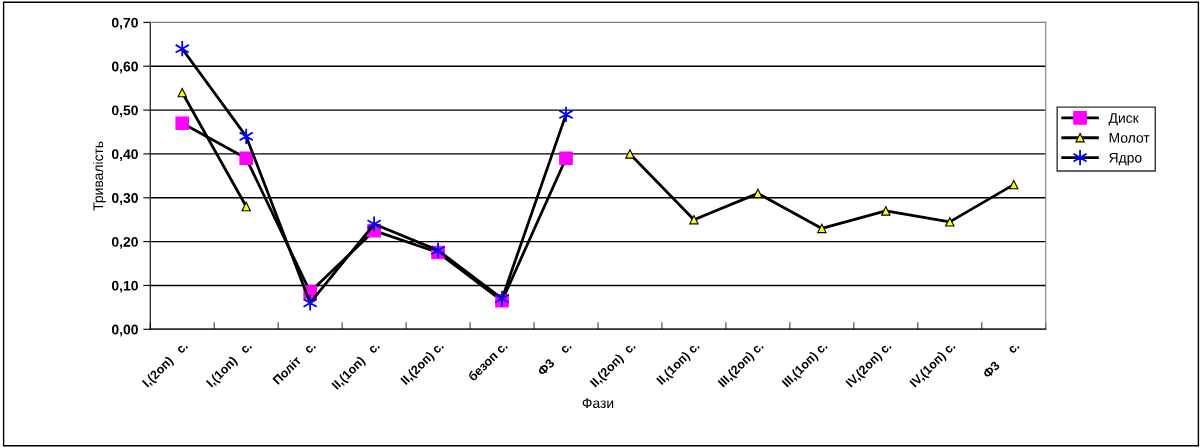 The image size is (1202, 448). What do you see at coordinates (1129, 138) in the screenshot?
I see `legend-label: Молот` at bounding box center [1129, 138].